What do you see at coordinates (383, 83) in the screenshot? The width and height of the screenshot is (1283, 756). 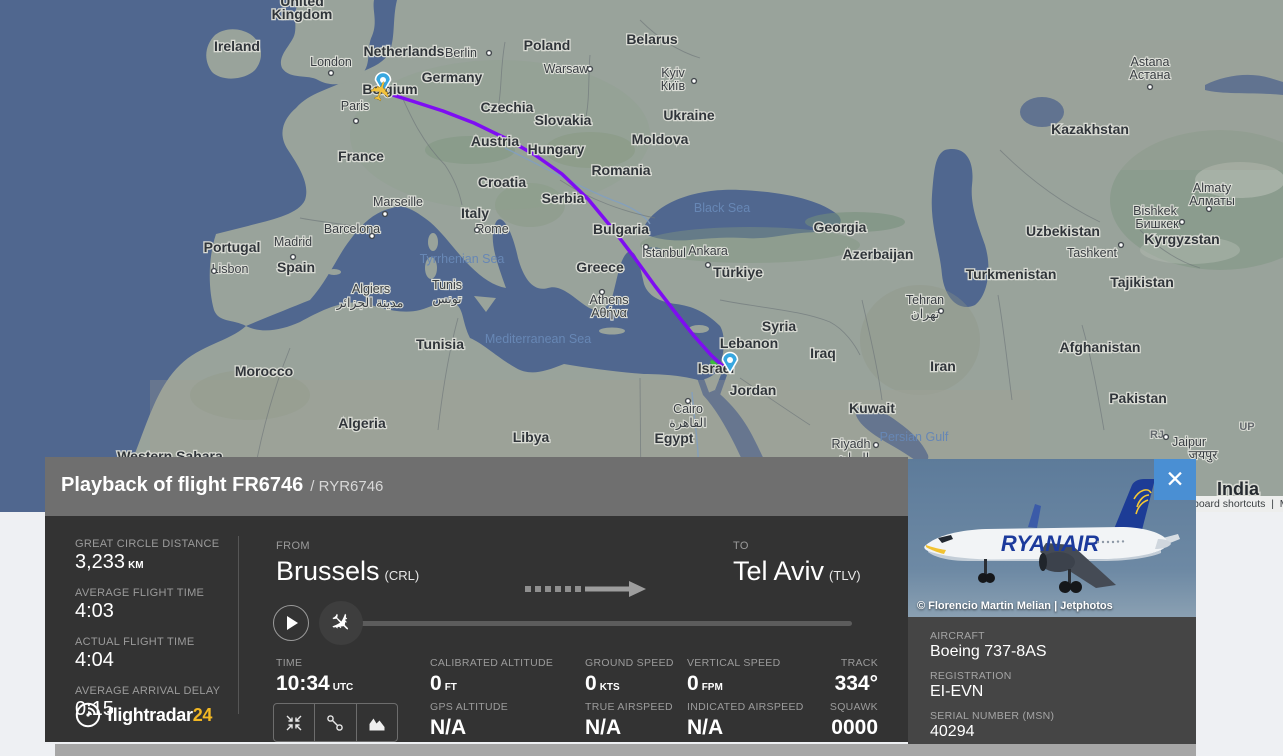 I see `origin-pin` at bounding box center [383, 83].